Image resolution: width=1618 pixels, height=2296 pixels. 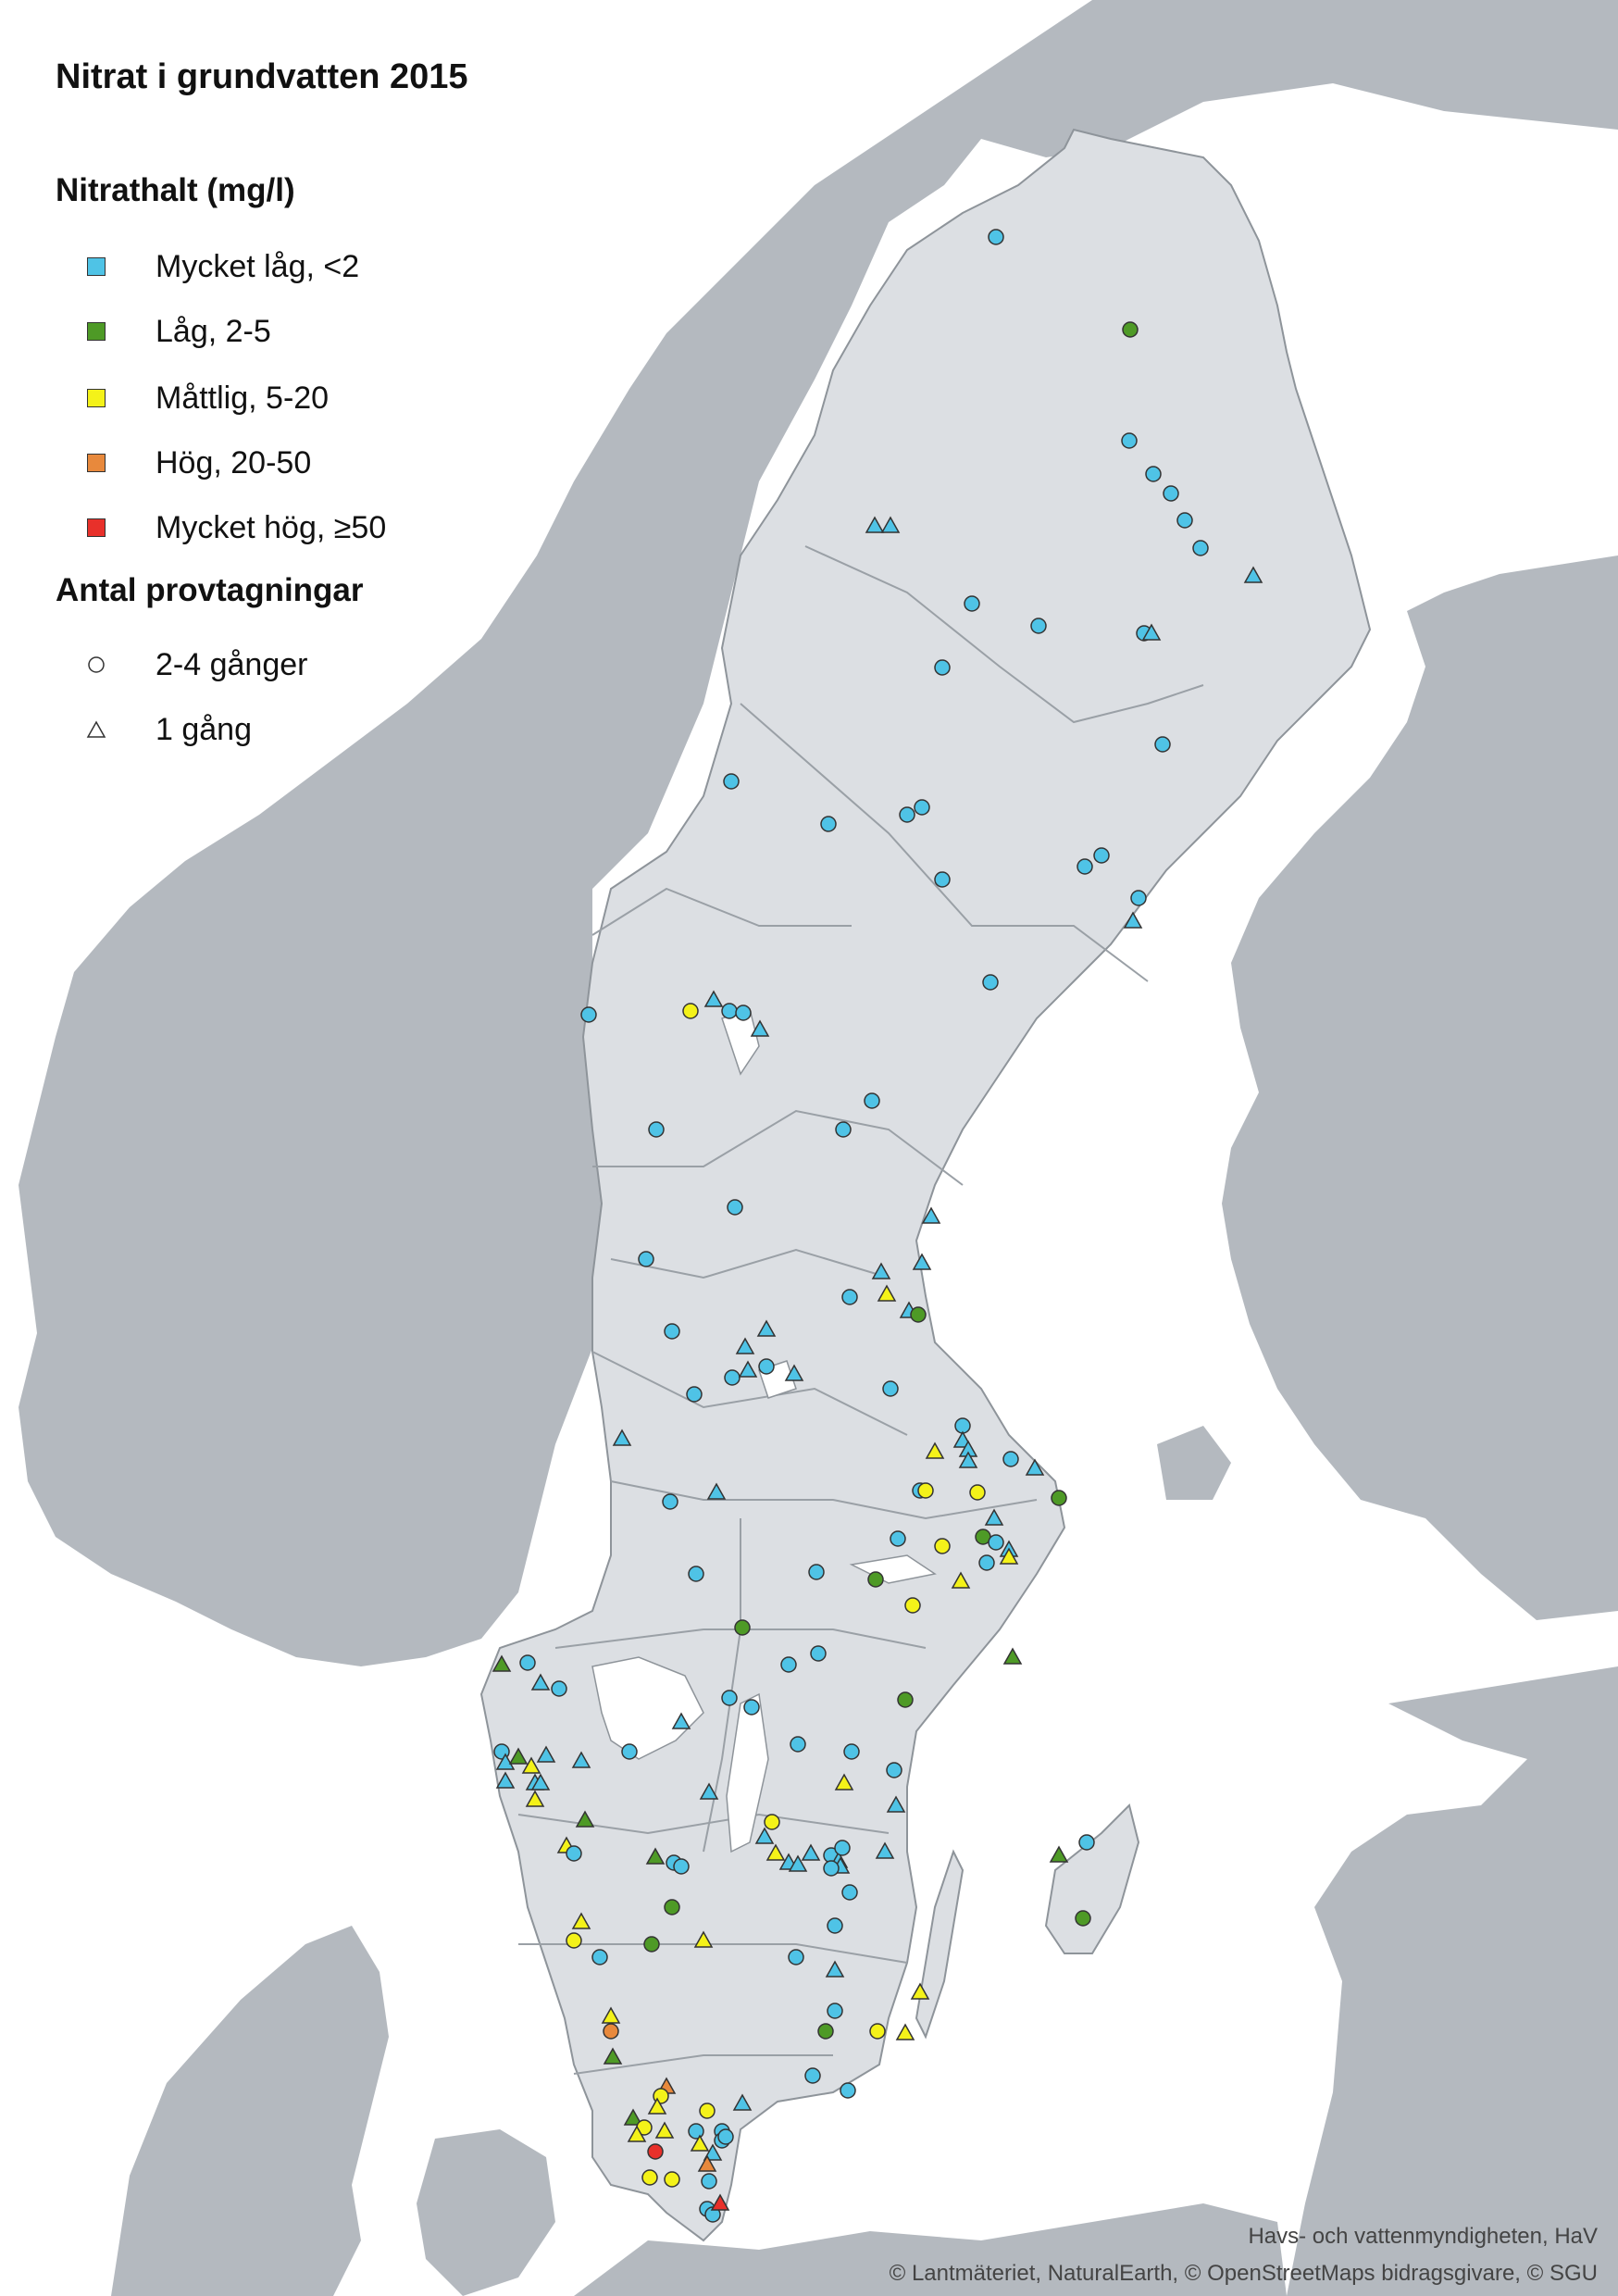 I want to click on legend-label: Måttlig, 5-20, so click(x=243, y=398).